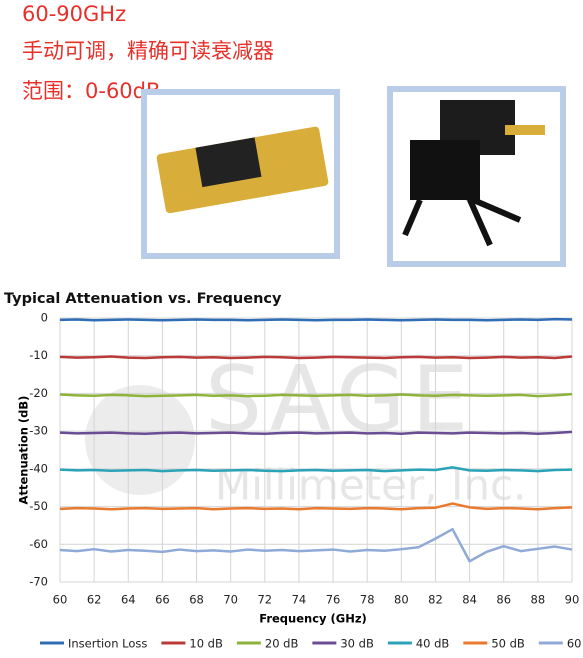 The height and width of the screenshot is (658, 583). What do you see at coordinates (148, 51) in the screenshot?
I see `header-line: 手动可调，精确可读衰减器` at bounding box center [148, 51].